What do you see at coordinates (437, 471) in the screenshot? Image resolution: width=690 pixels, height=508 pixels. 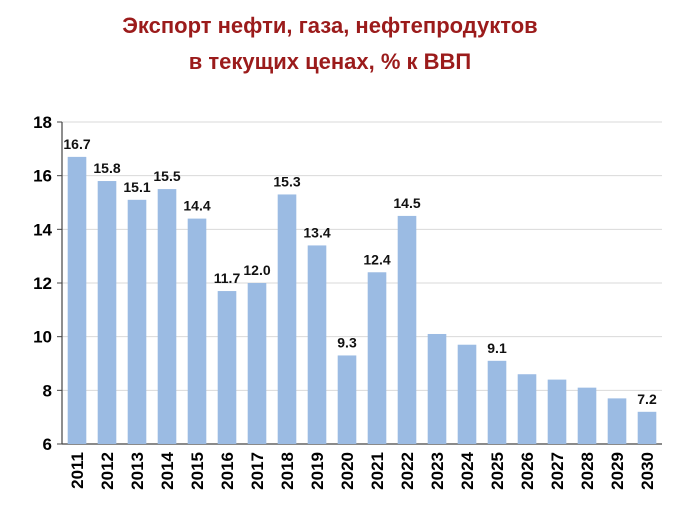 I see `x-tick-label-2023: 2023` at bounding box center [437, 471].